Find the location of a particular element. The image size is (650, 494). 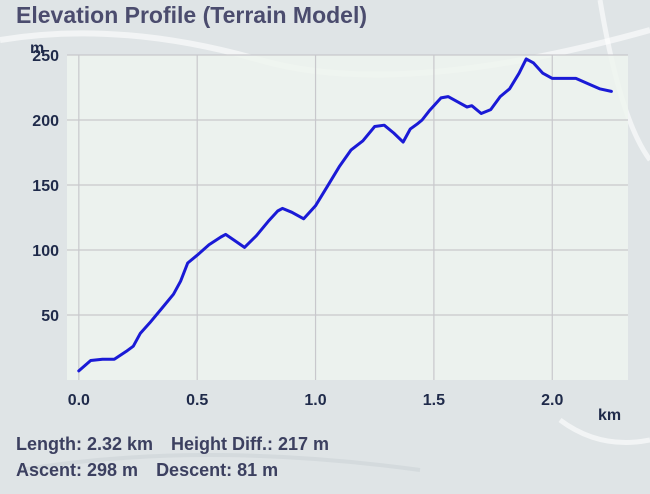

x-axis: 0.0 0.5 1.0 1.5 2.0 is located at coordinates (316, 400).